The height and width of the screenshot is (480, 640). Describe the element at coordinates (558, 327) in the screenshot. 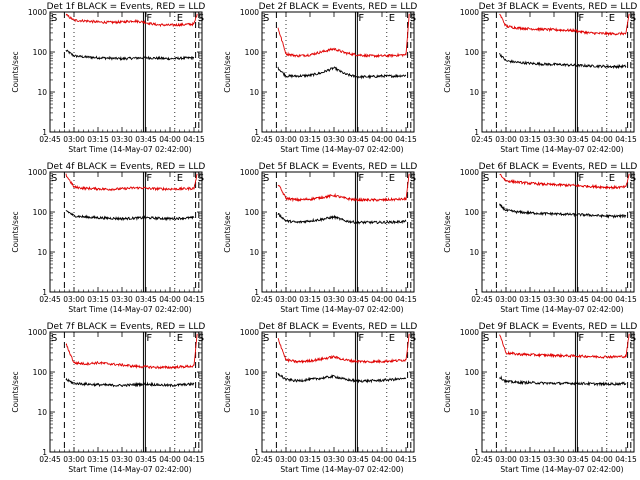

I see `panel-title: Det 9f BLACK = Events, RED = LLD` at that location.